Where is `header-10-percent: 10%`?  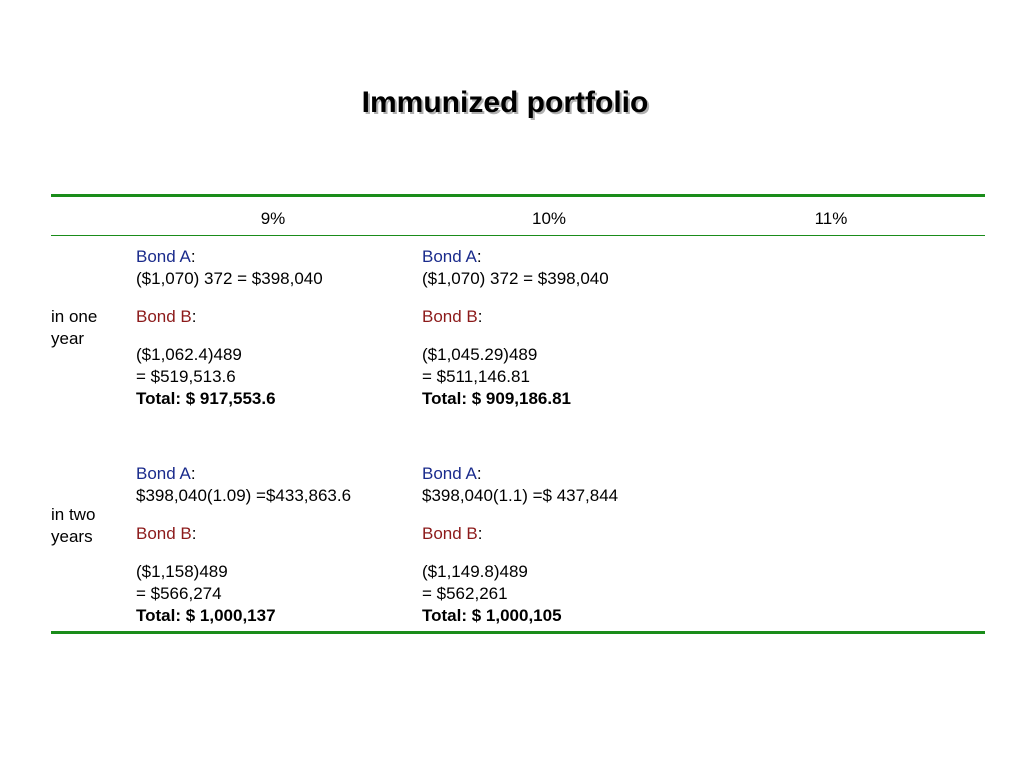 header-10-percent: 10% is located at coordinates (549, 218).